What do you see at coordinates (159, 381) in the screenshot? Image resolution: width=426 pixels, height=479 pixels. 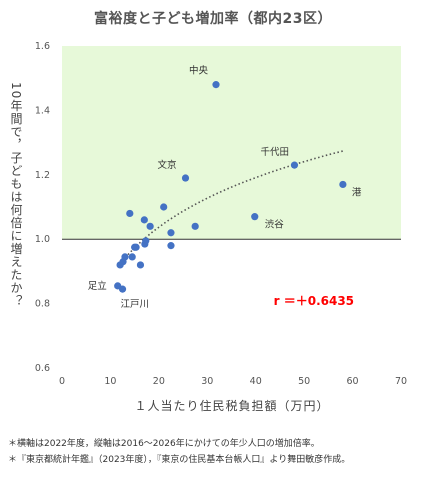 I see `x-tick-label: 20` at bounding box center [159, 381].